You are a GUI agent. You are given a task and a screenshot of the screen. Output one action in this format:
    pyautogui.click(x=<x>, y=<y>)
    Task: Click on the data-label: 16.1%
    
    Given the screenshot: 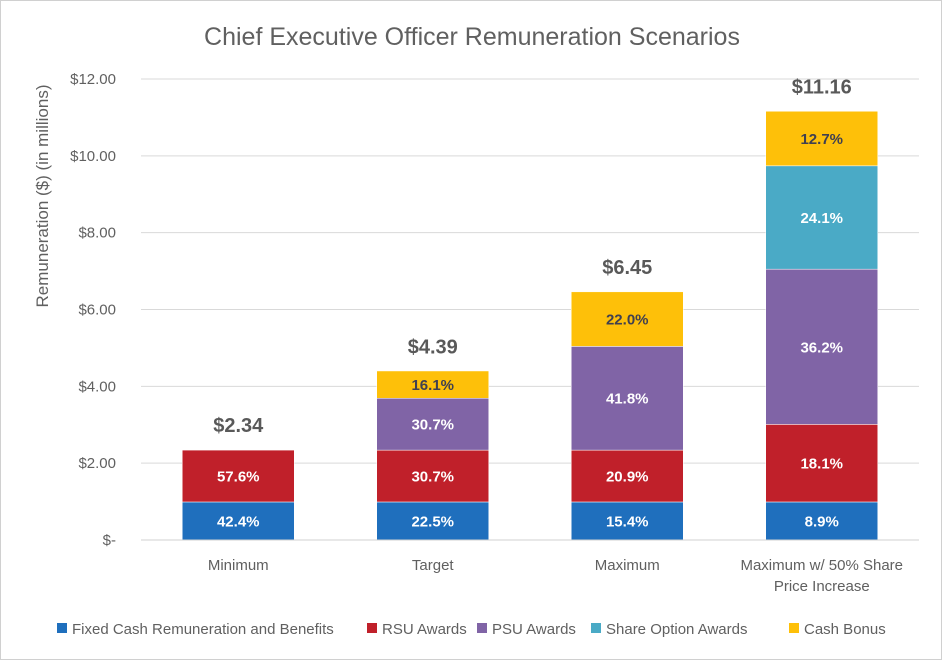 What is the action you would take?
    pyautogui.click(x=432, y=385)
    